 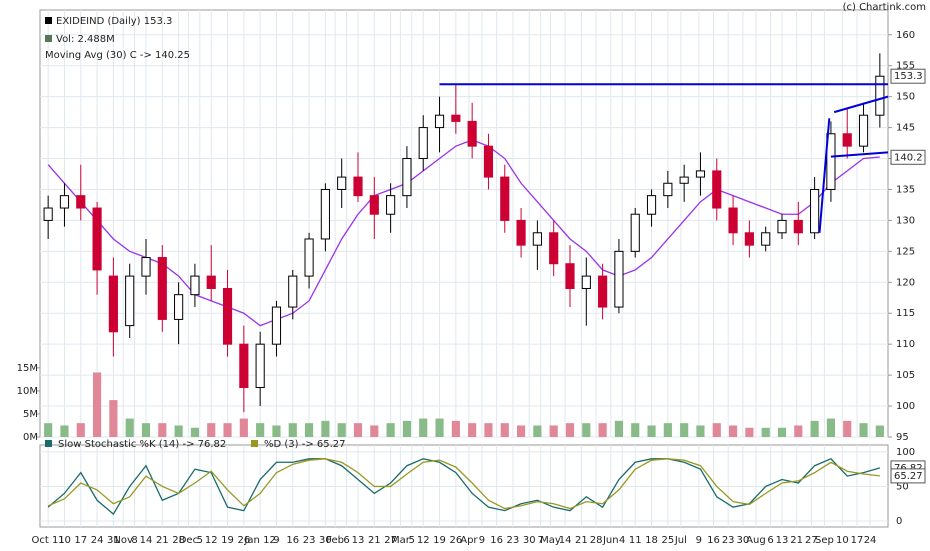 What do you see at coordinates (550, 540) in the screenshot?
I see `x-tick-label: May` at bounding box center [550, 540].